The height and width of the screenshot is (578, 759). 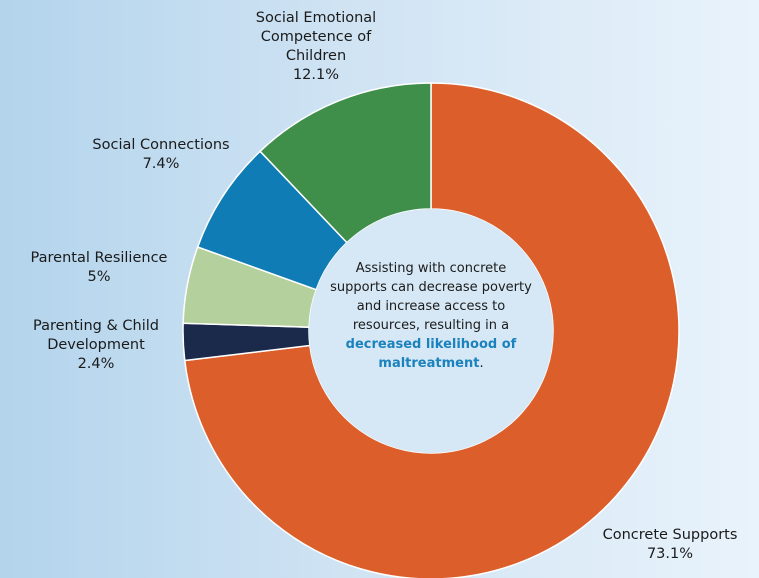 What do you see at coordinates (99, 268) in the screenshot?
I see `slice-label-parental-resilience: Parental Resilience 5%` at bounding box center [99, 268].